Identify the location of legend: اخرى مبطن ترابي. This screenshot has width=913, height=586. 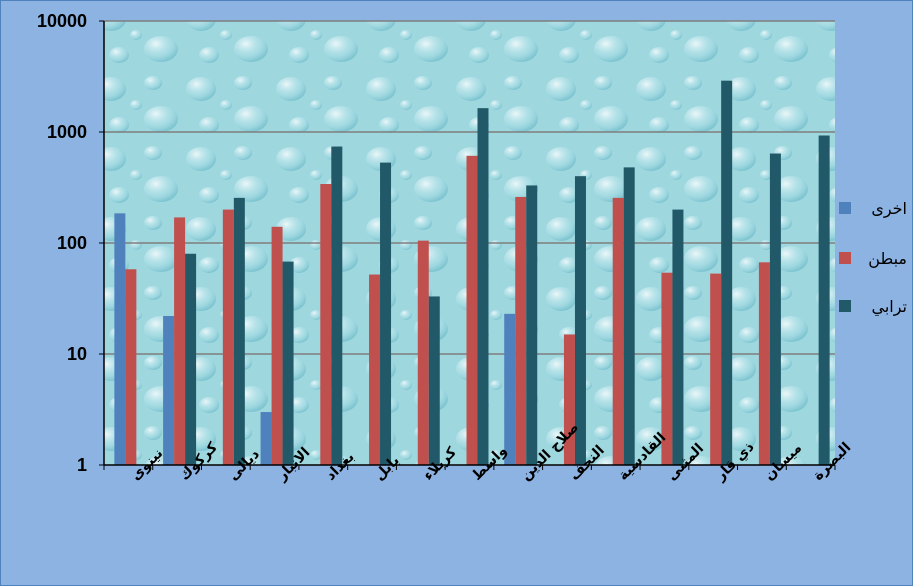
(873, 258).